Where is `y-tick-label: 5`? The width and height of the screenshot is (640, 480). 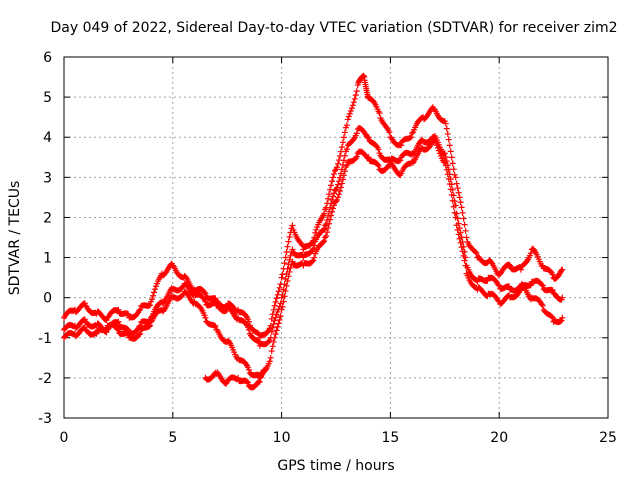 y-tick-label: 5 is located at coordinates (47, 98).